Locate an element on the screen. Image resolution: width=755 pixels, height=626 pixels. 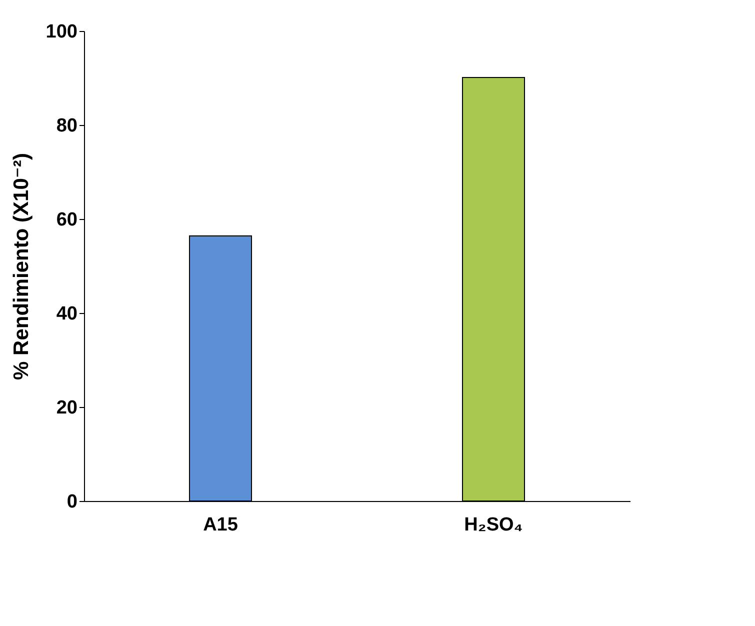
x-tick-label: H₂SO₄ is located at coordinates (493, 525).